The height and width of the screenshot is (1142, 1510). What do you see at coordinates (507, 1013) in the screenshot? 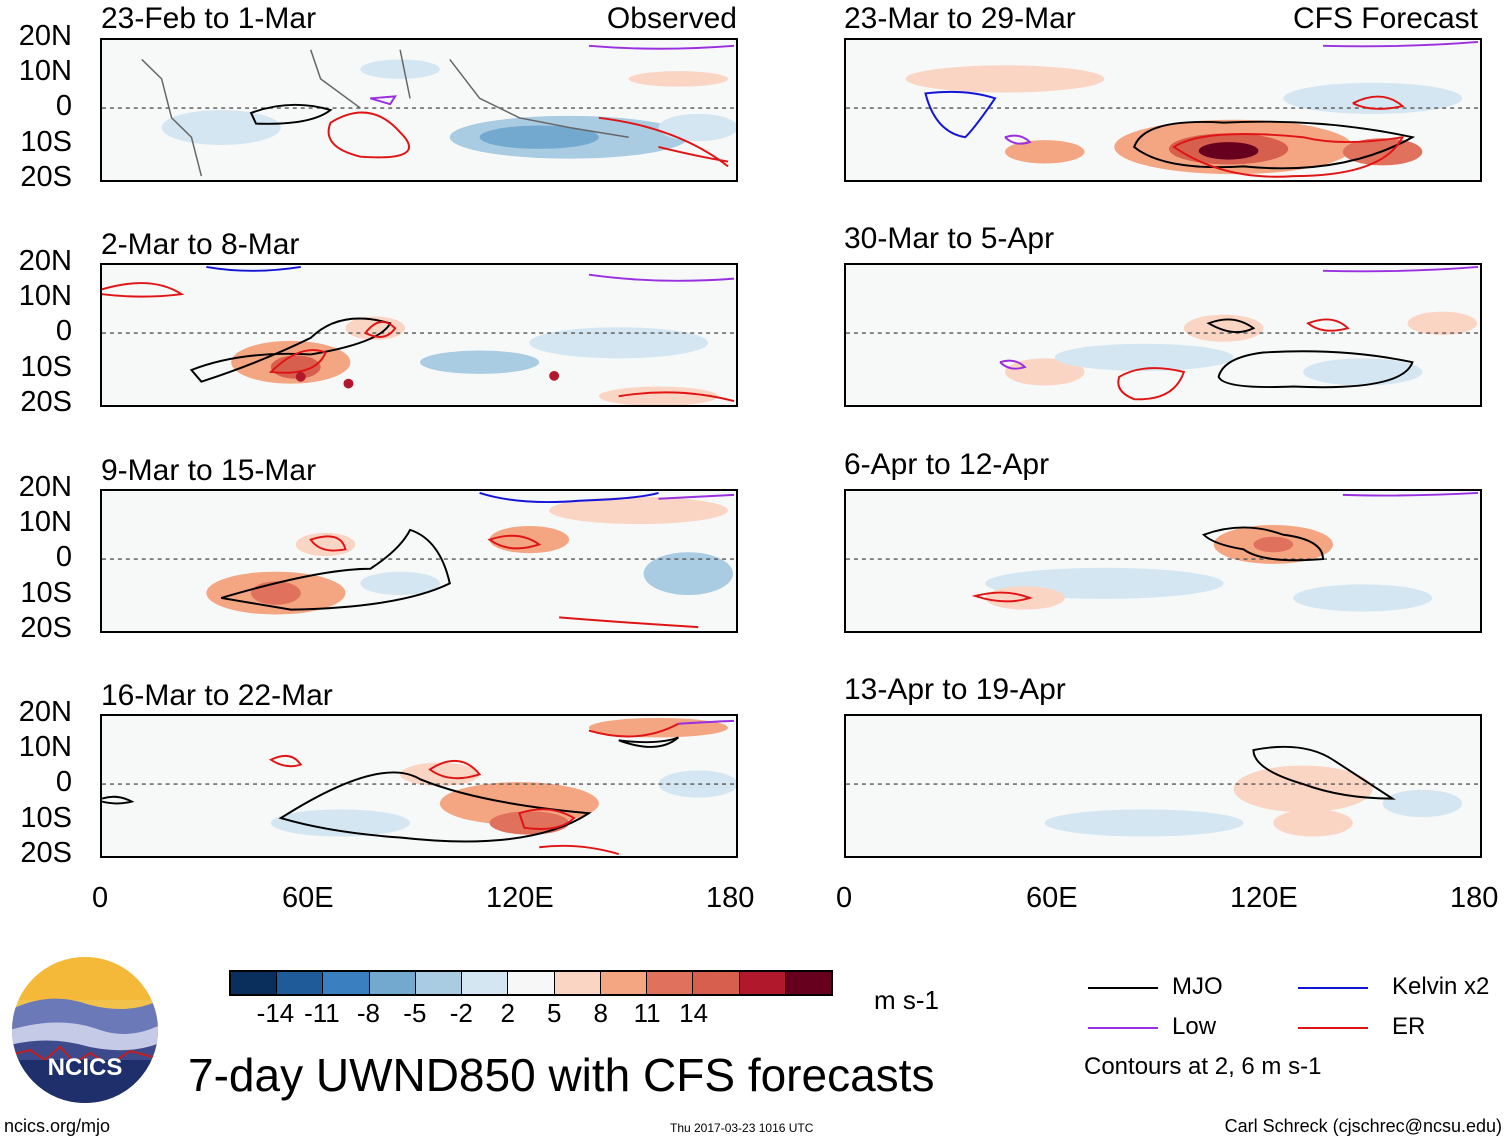
I see `colorbar-tick-label: 2` at bounding box center [507, 1013].